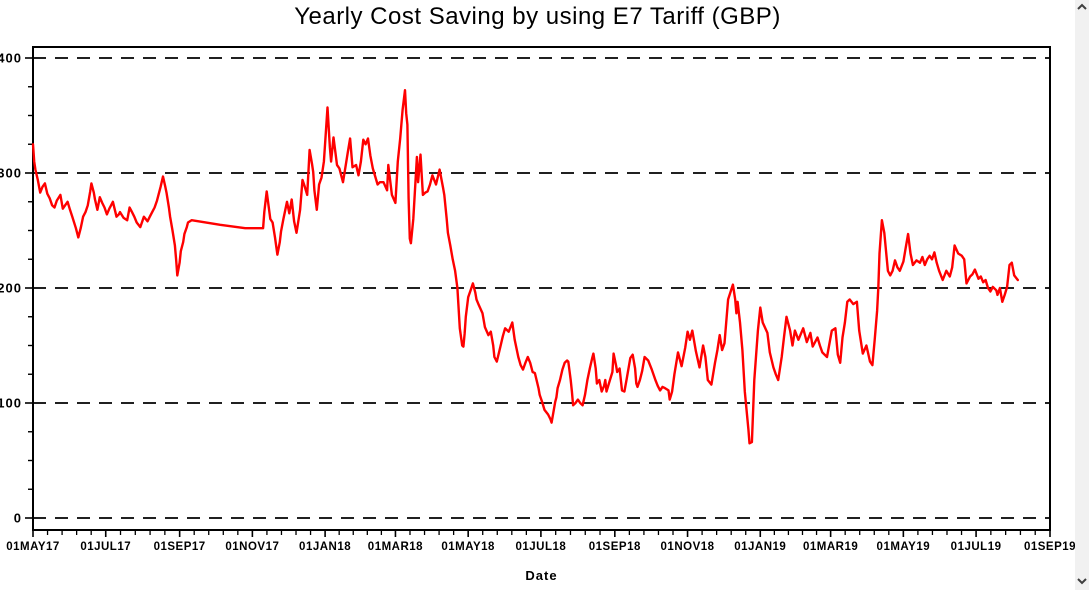 This screenshot has width=1089, height=590. I want to click on scrollbar-track, so click(1082, 295).